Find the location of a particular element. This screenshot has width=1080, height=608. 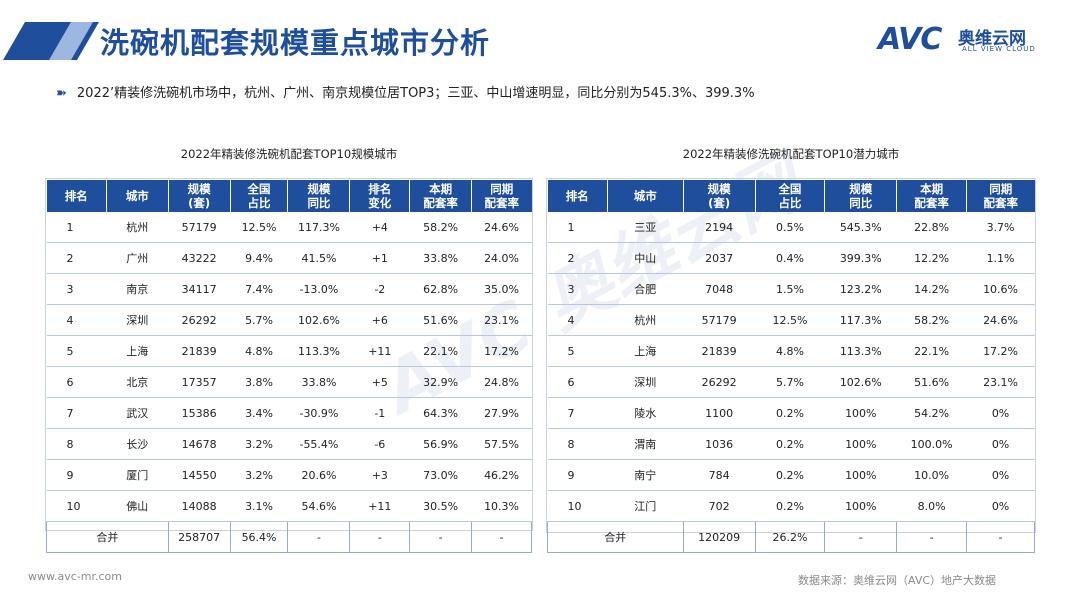

column-header: 排名 is located at coordinates (76, 196).